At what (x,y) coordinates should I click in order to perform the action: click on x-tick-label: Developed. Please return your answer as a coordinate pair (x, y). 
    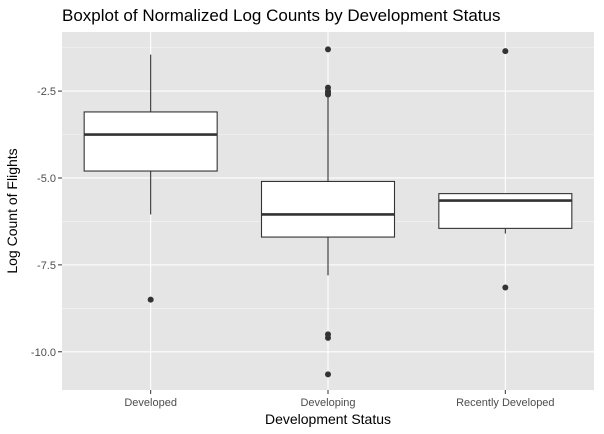
    Looking at the image, I should click on (150, 403).